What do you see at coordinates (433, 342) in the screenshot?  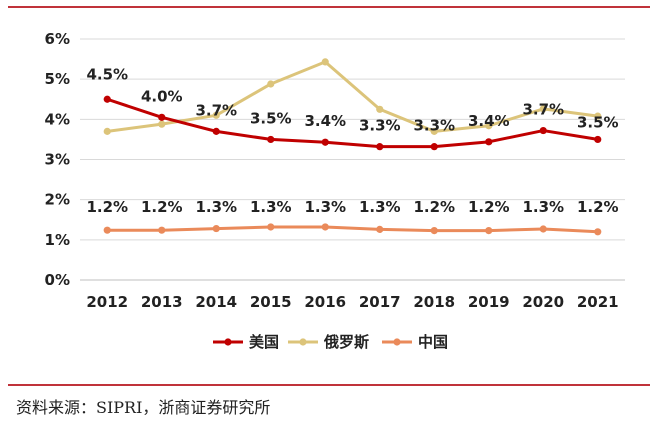 I see `legend-label: 中国` at bounding box center [433, 342].